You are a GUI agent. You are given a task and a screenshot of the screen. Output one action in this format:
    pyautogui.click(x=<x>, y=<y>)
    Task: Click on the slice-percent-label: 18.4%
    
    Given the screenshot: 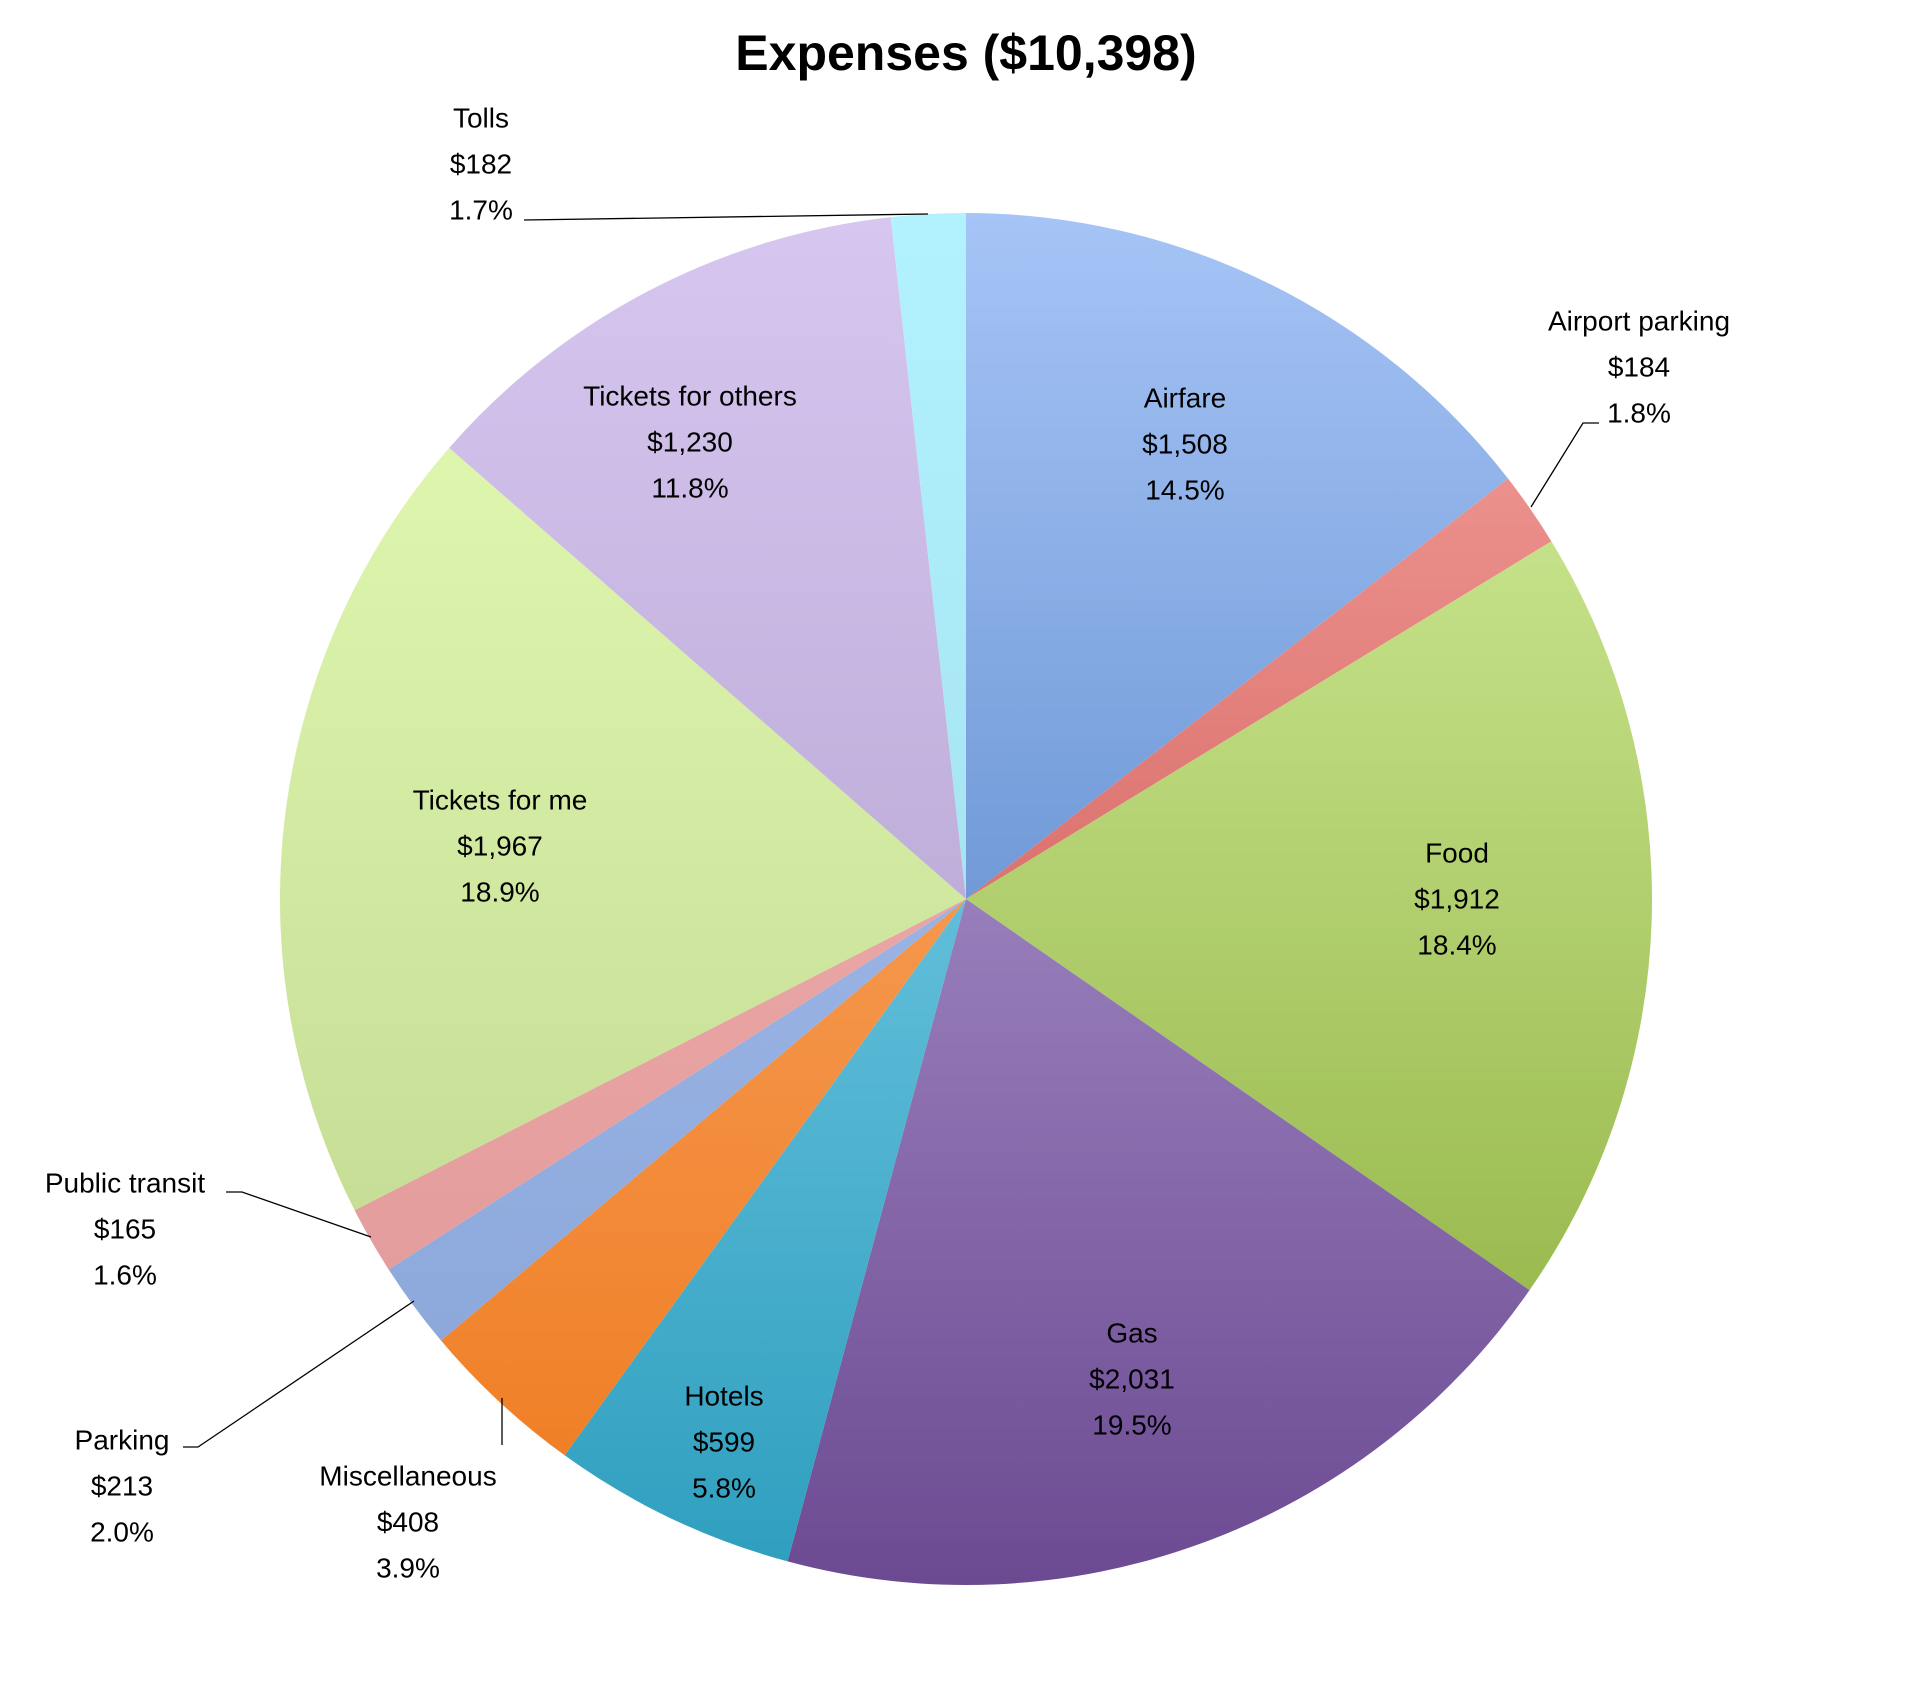 What is the action you would take?
    pyautogui.click(x=1456, y=944)
    